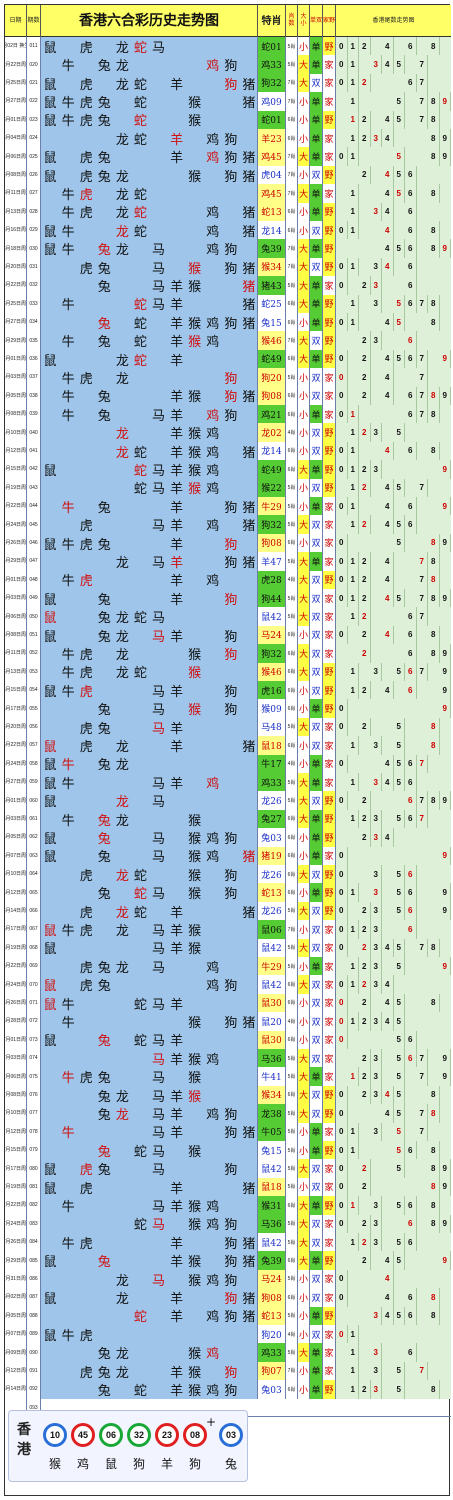 The width and height of the screenshot is (453, 1500). Describe the element at coordinates (34, 635) in the screenshot. I see `issue-number: 051` at that location.